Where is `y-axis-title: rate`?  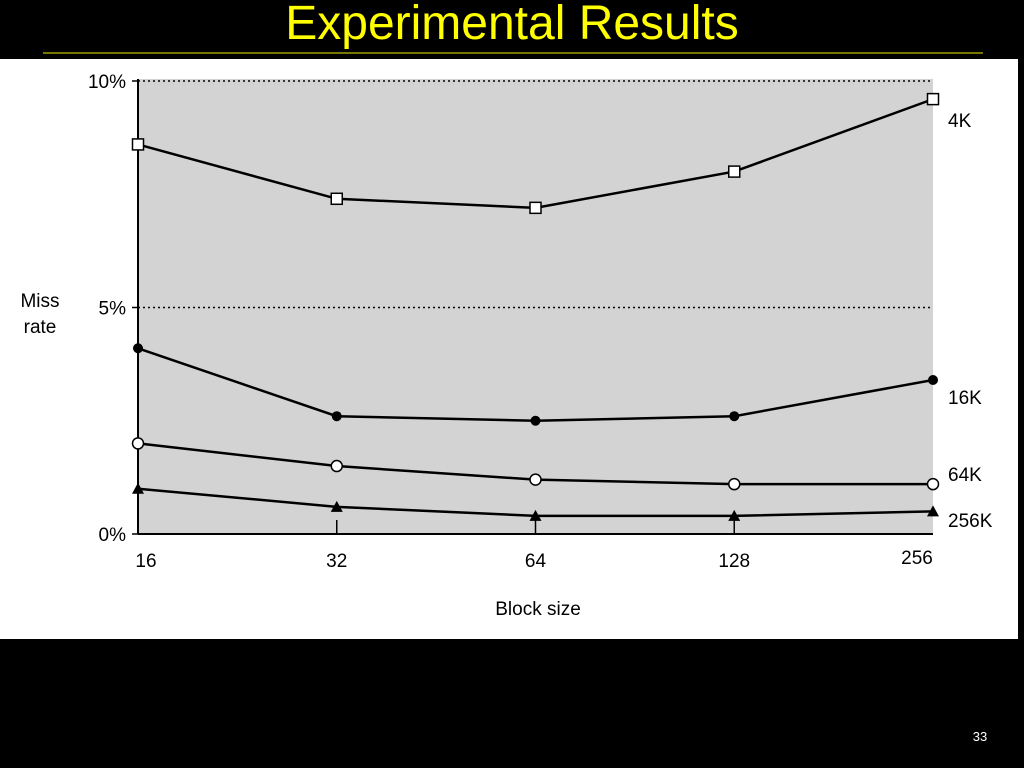
y-axis-title: rate is located at coordinates (40, 327).